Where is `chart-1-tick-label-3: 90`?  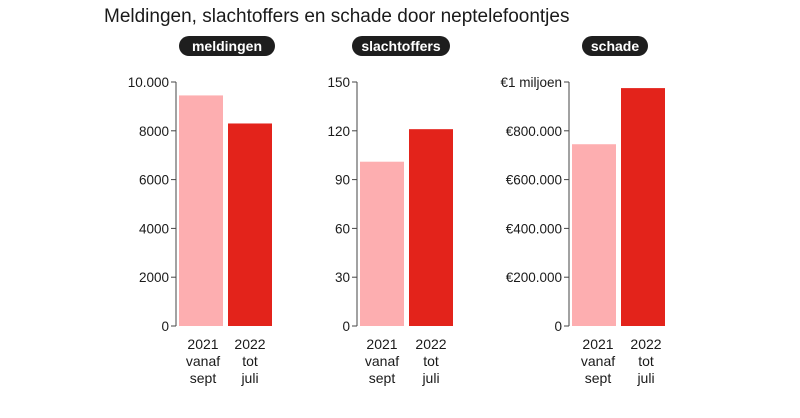 chart-1-tick-label-3: 90 is located at coordinates (342, 180).